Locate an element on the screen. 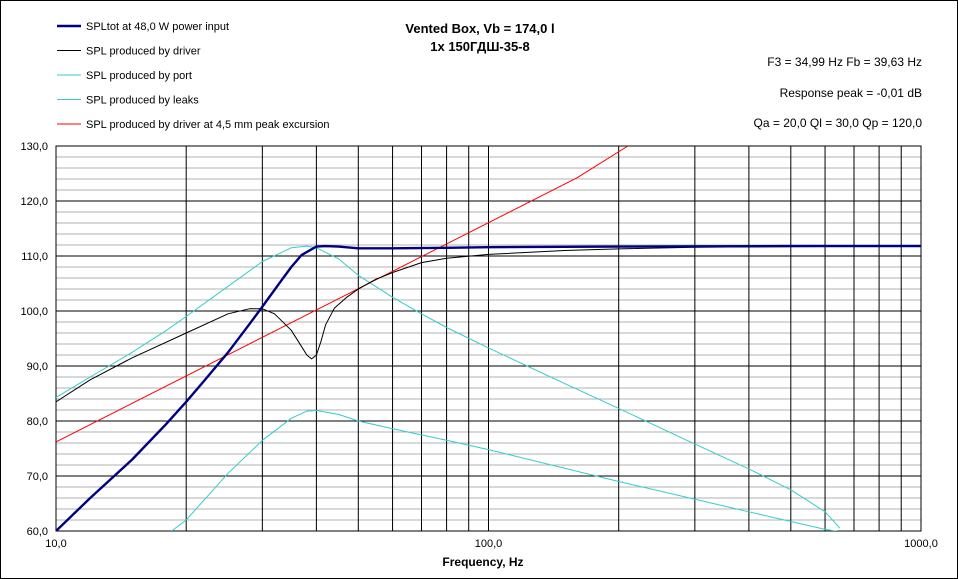  y-tick-label: 120,0 is located at coordinates (34, 202).